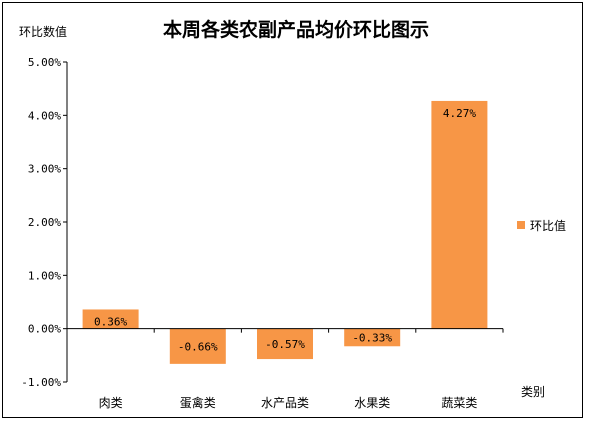 The height and width of the screenshot is (424, 589). What do you see at coordinates (41, 382) in the screenshot?
I see `y-tick-label: -1.00%` at bounding box center [41, 382].